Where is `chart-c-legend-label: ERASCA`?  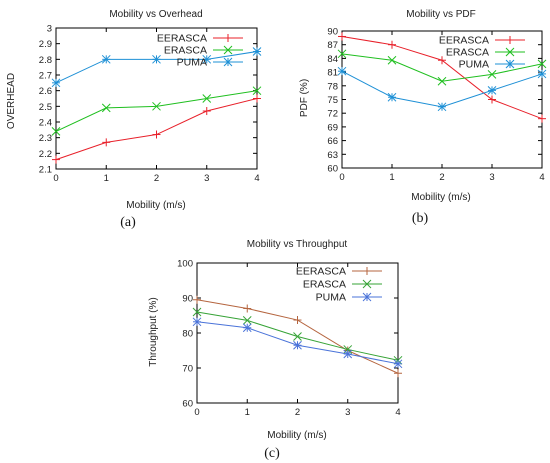
chart-c-legend-label: ERASCA is located at coordinates (324, 285).